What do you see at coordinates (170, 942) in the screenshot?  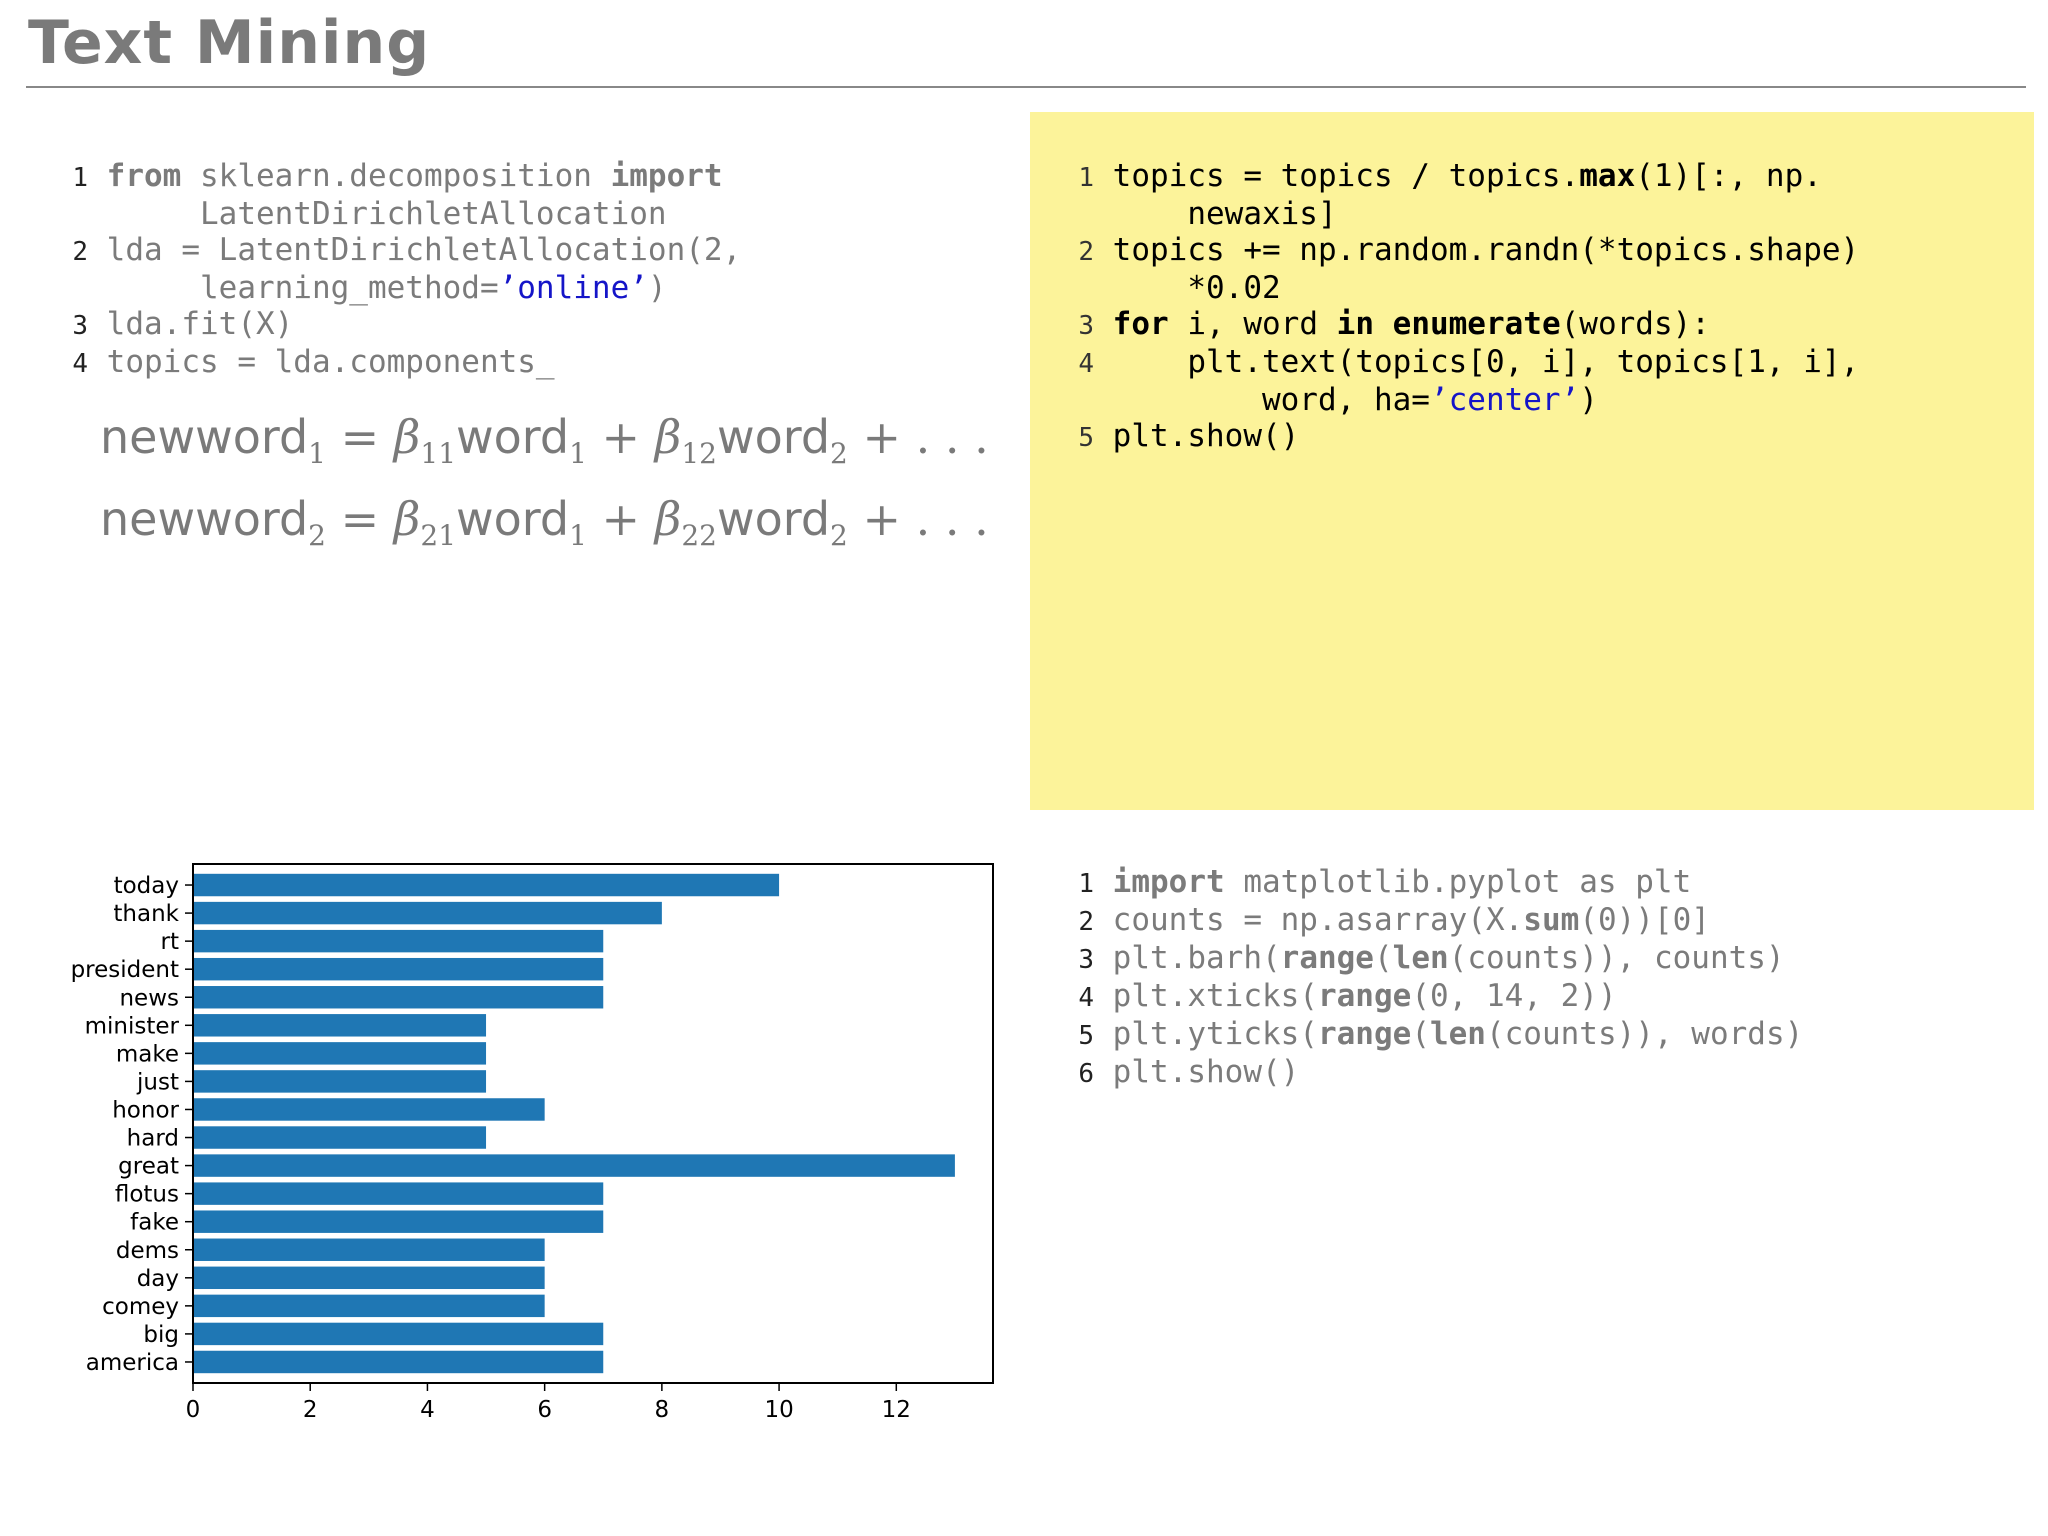 I see `y-tick-label: rt` at bounding box center [170, 942].